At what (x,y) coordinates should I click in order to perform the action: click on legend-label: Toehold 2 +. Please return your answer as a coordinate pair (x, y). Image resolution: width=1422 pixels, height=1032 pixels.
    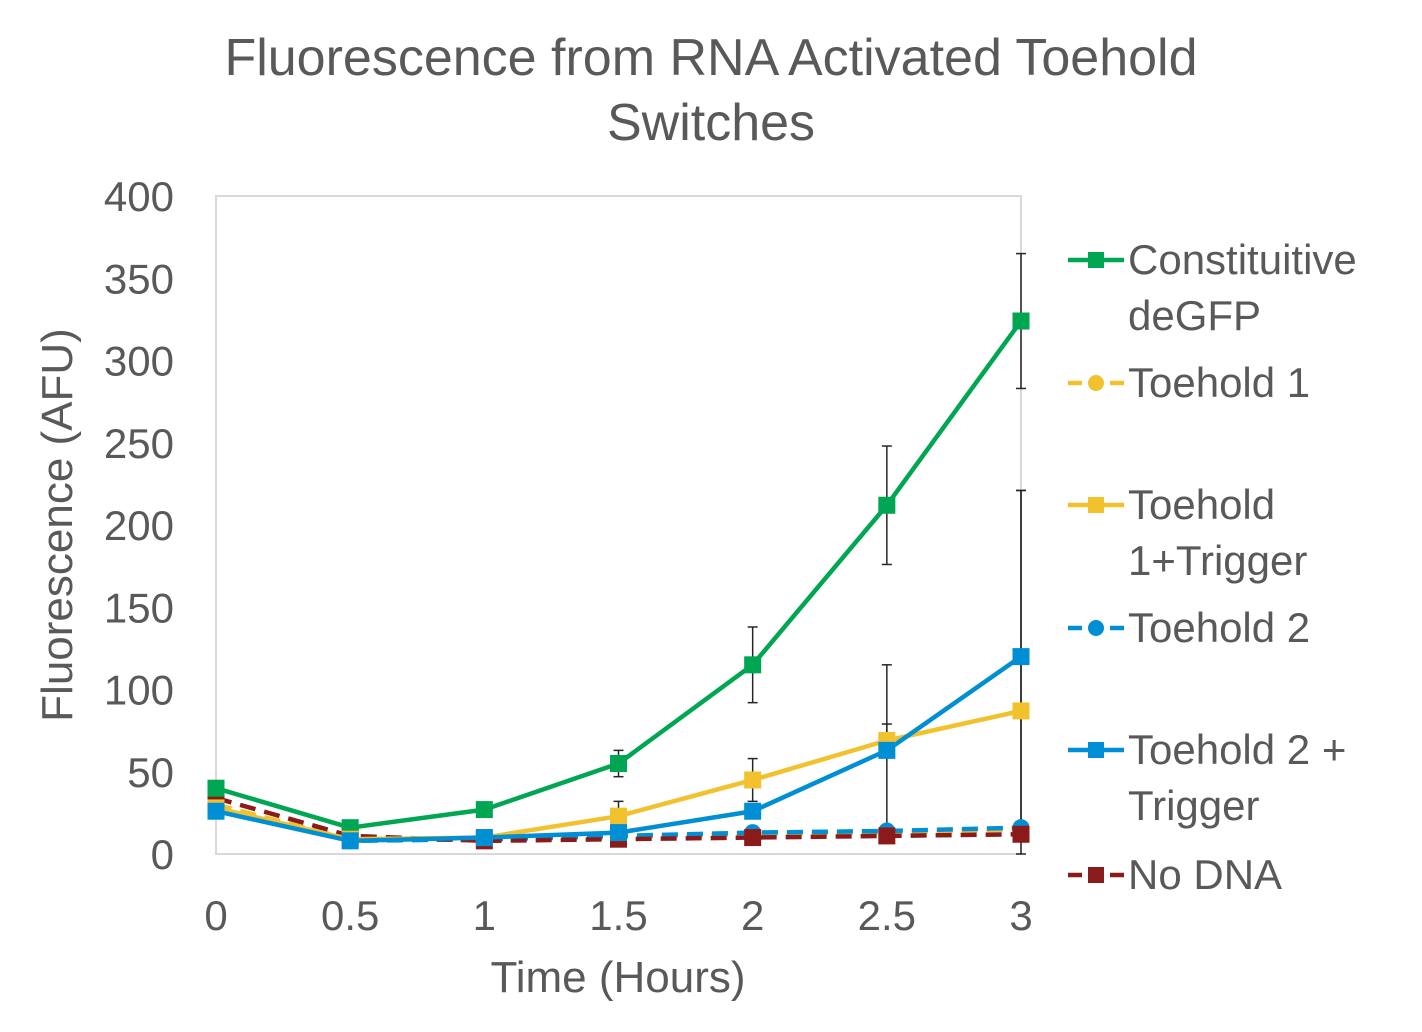
    Looking at the image, I should click on (1237, 749).